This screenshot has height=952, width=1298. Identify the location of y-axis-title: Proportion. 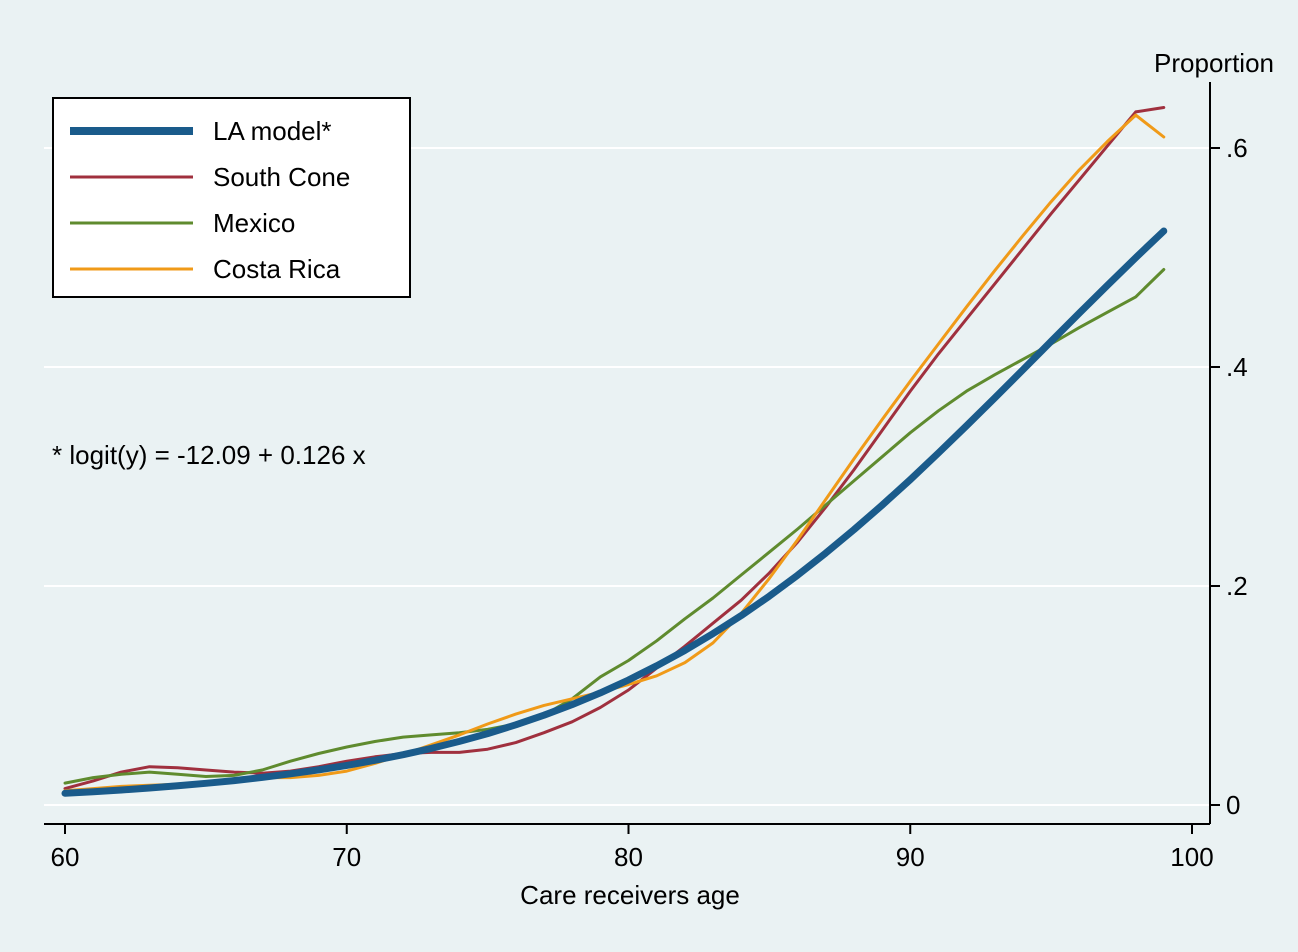
(1214, 63).